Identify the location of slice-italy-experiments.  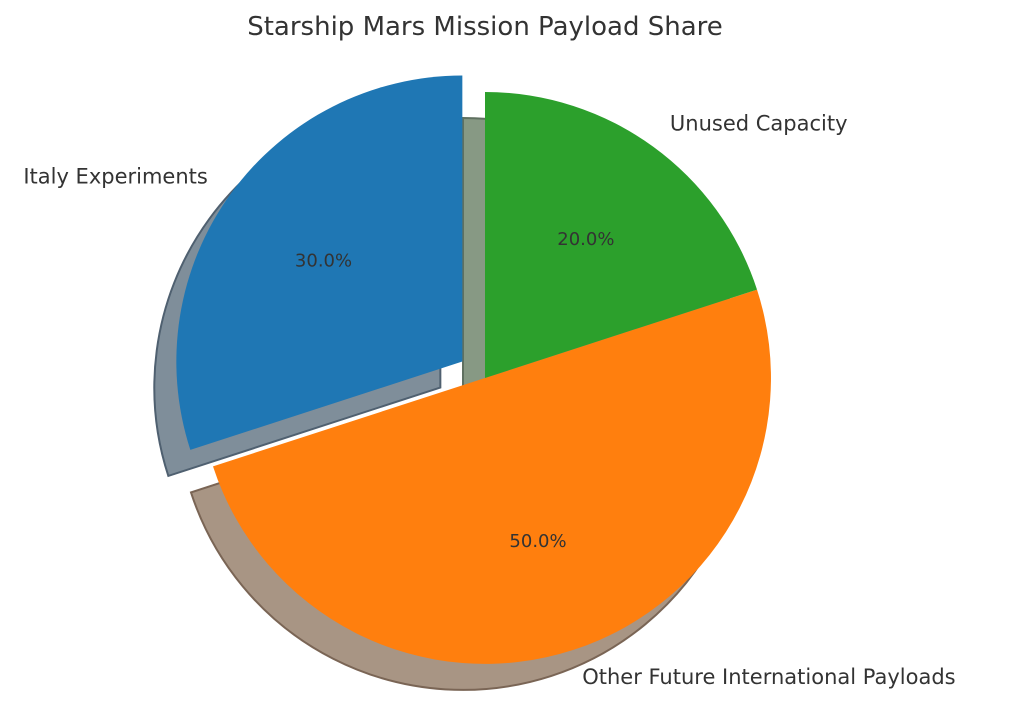
(319, 262).